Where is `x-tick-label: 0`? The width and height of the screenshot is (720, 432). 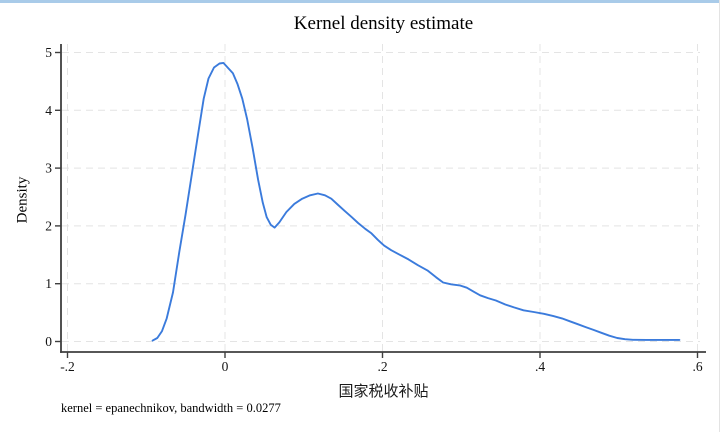
x-tick-label: 0 is located at coordinates (225, 366).